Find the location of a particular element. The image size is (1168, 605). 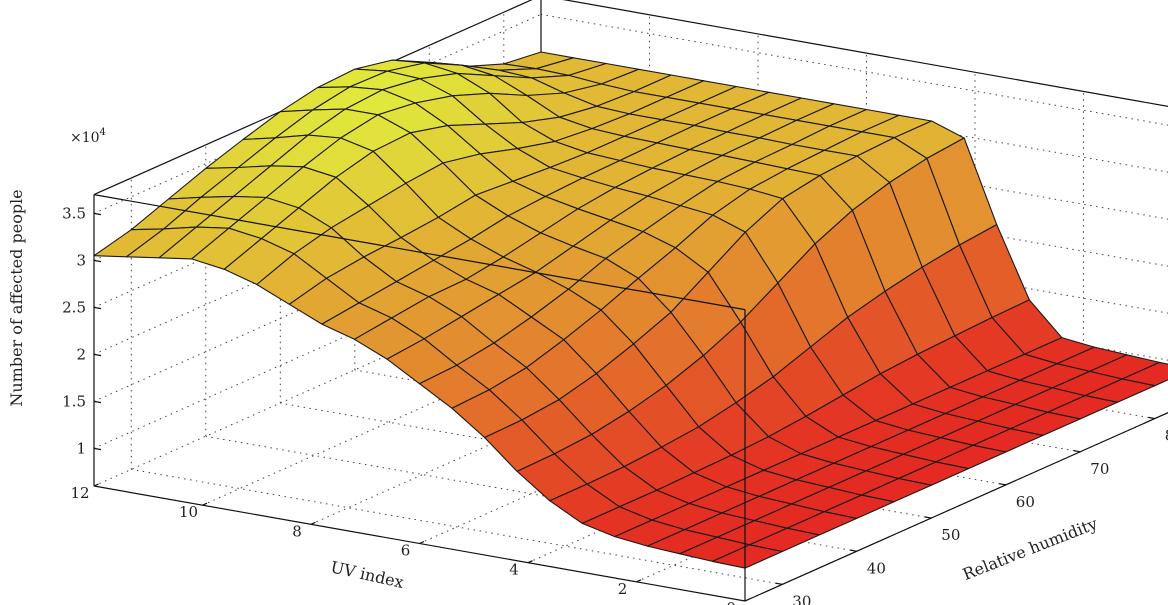

z-tick-label: 2 is located at coordinates (81, 354).